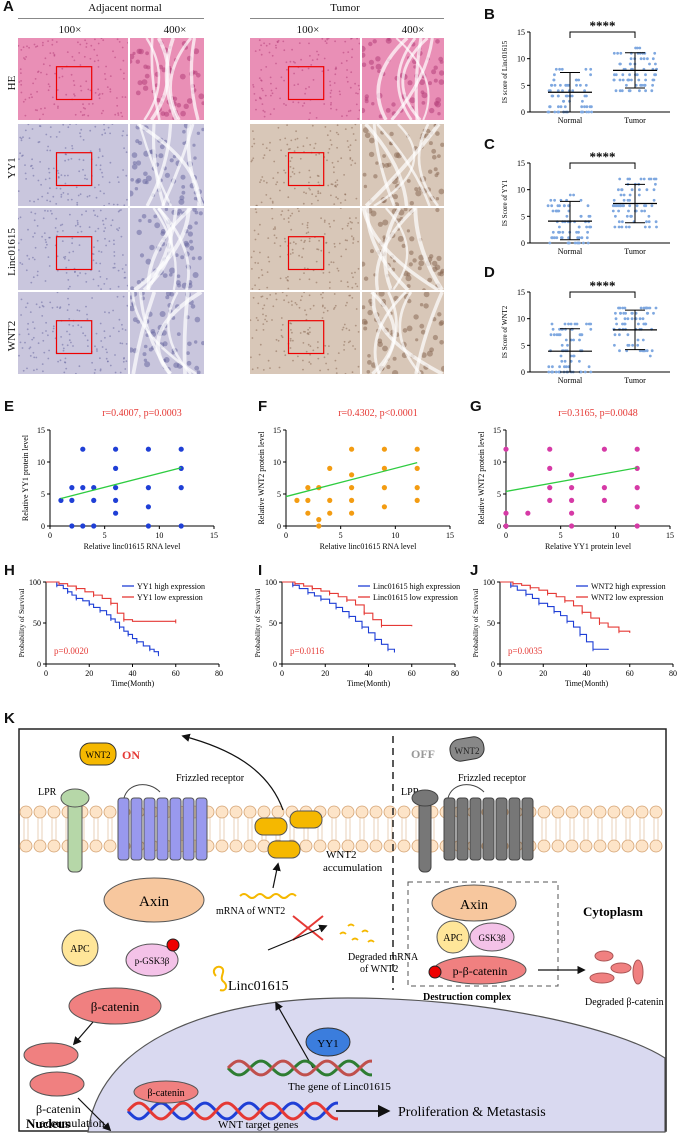  What do you see at coordinates (543, 673) in the screenshot?
I see `x-tick-label: 20` at bounding box center [543, 673].